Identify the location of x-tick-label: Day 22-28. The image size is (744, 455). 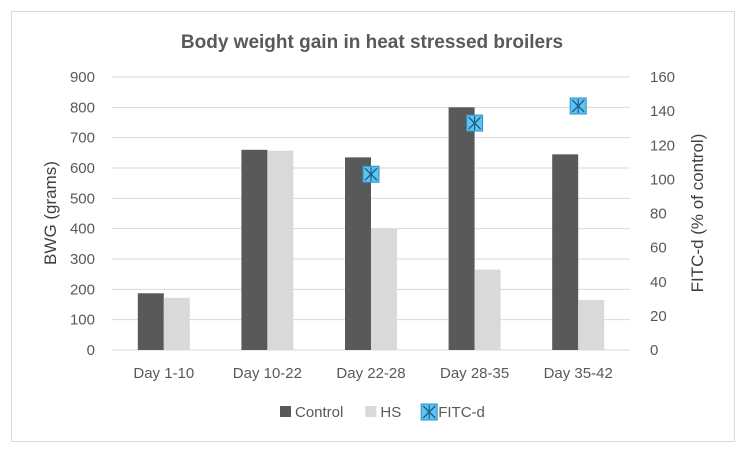
(370, 373).